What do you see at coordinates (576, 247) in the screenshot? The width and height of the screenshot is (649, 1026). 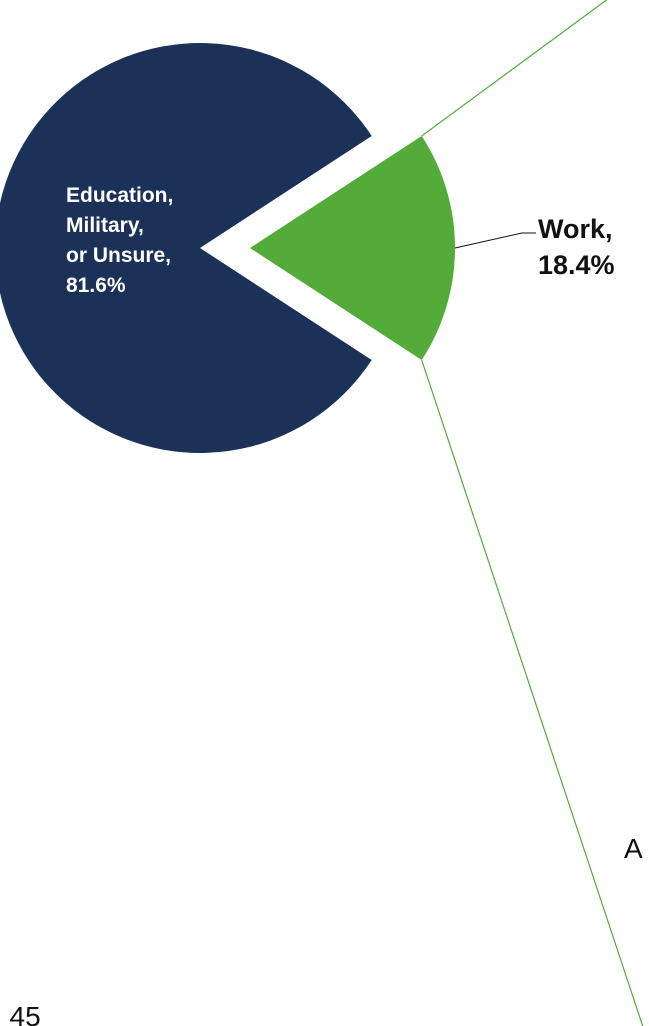 I see `slice-label-work: Work, 18.4%` at bounding box center [576, 247].